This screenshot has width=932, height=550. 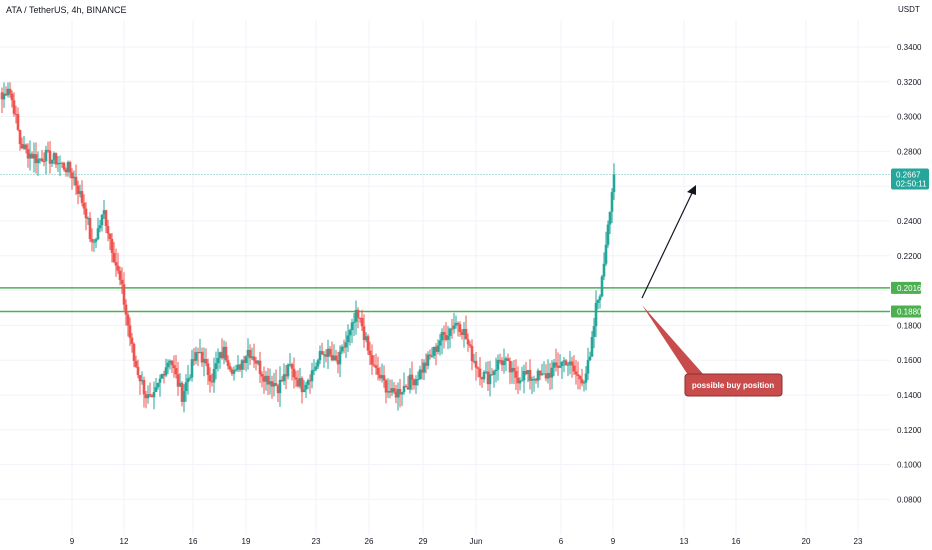 I want to click on y-tick-label: 0.3200, so click(x=909, y=82).